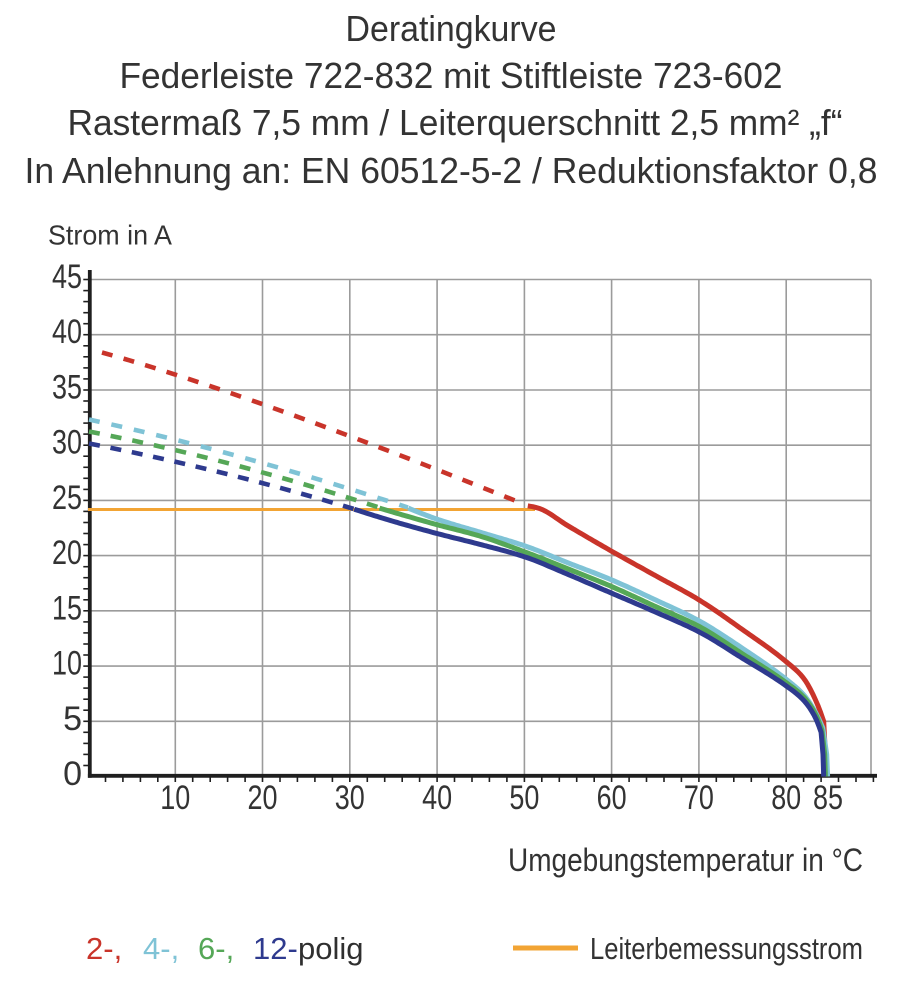  Describe the element at coordinates (524, 798) in the screenshot. I see `svg-text: 50` at that location.